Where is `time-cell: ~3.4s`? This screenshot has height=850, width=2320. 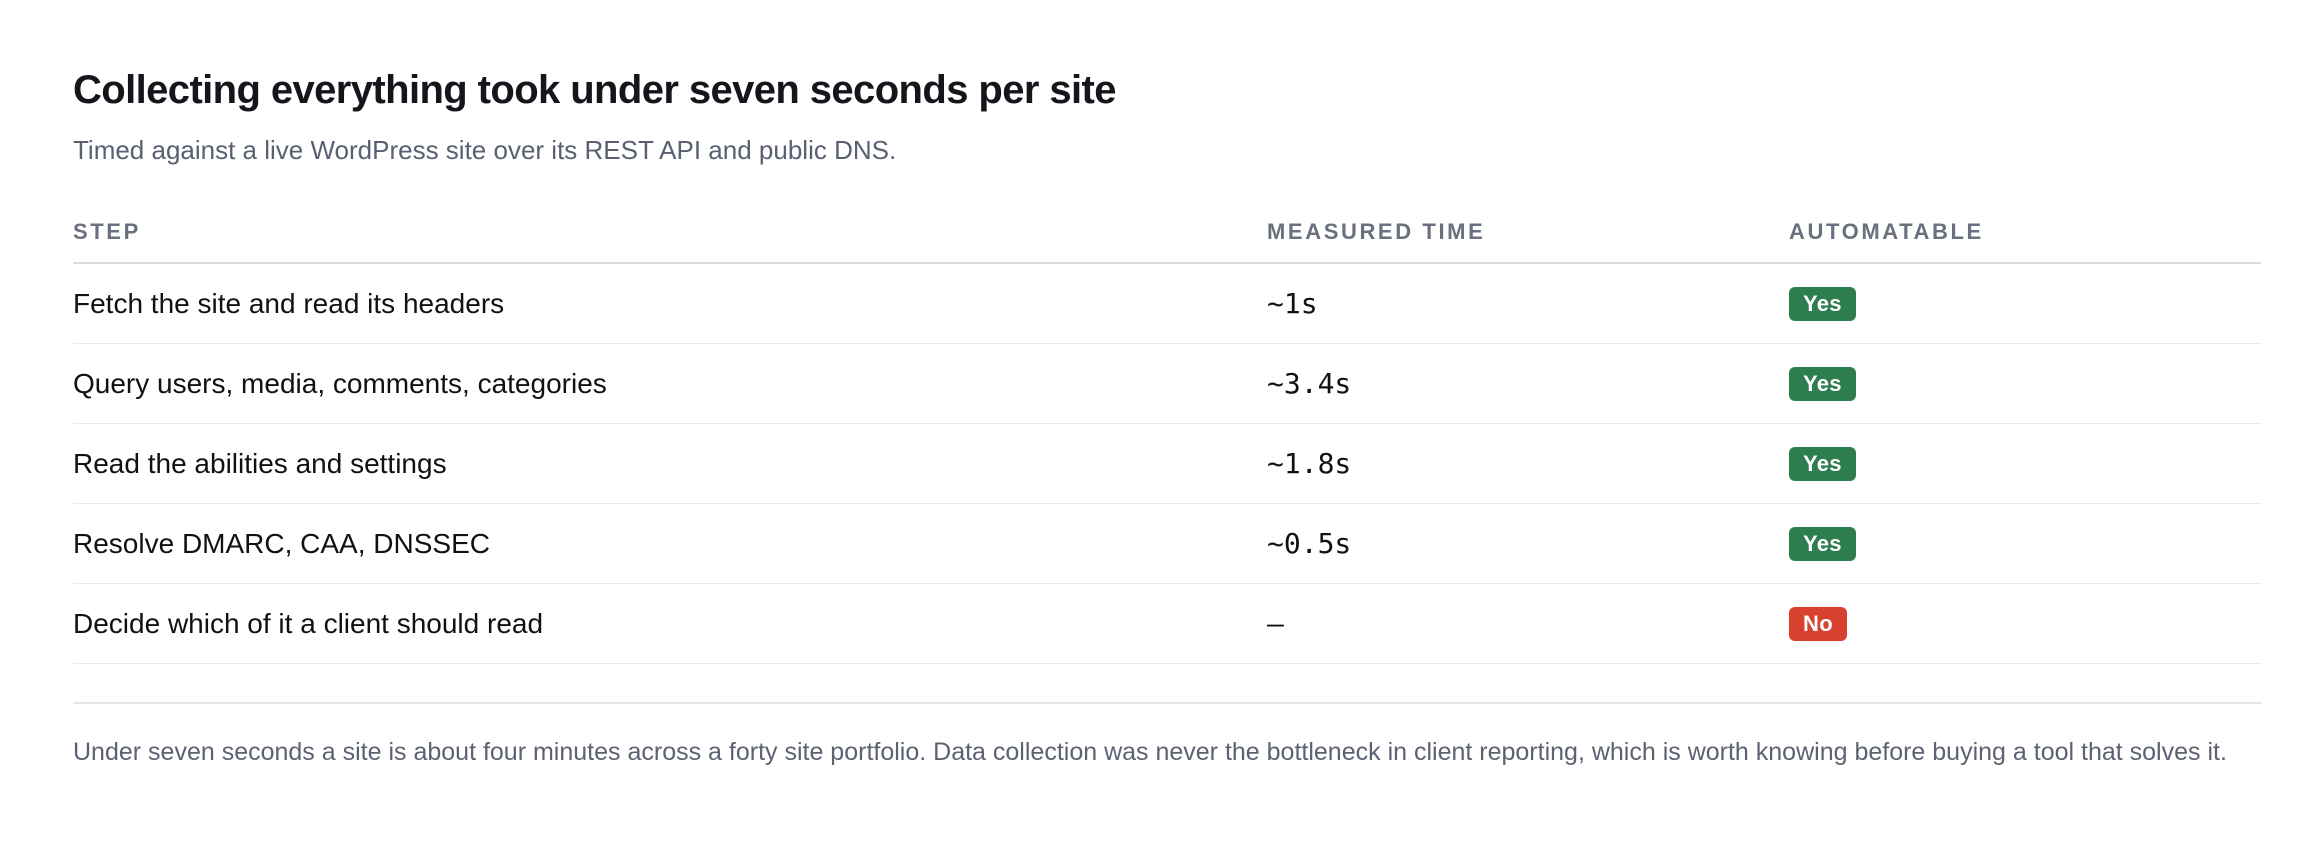
time-cell: ~3.4s is located at coordinates (1528, 383).